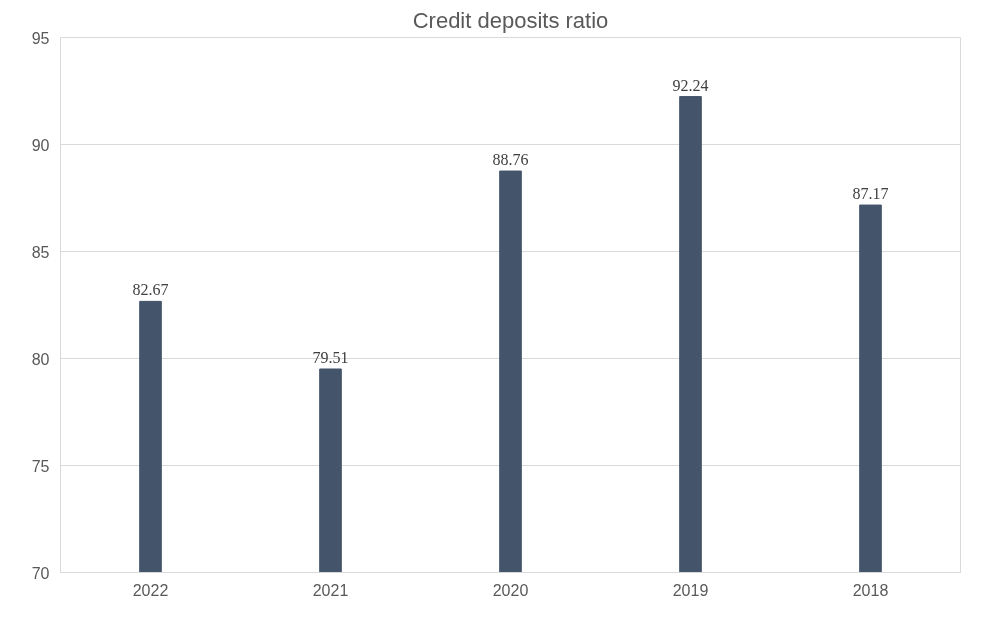  What do you see at coordinates (40, 466) in the screenshot?
I see `y-tick-label: 75` at bounding box center [40, 466].